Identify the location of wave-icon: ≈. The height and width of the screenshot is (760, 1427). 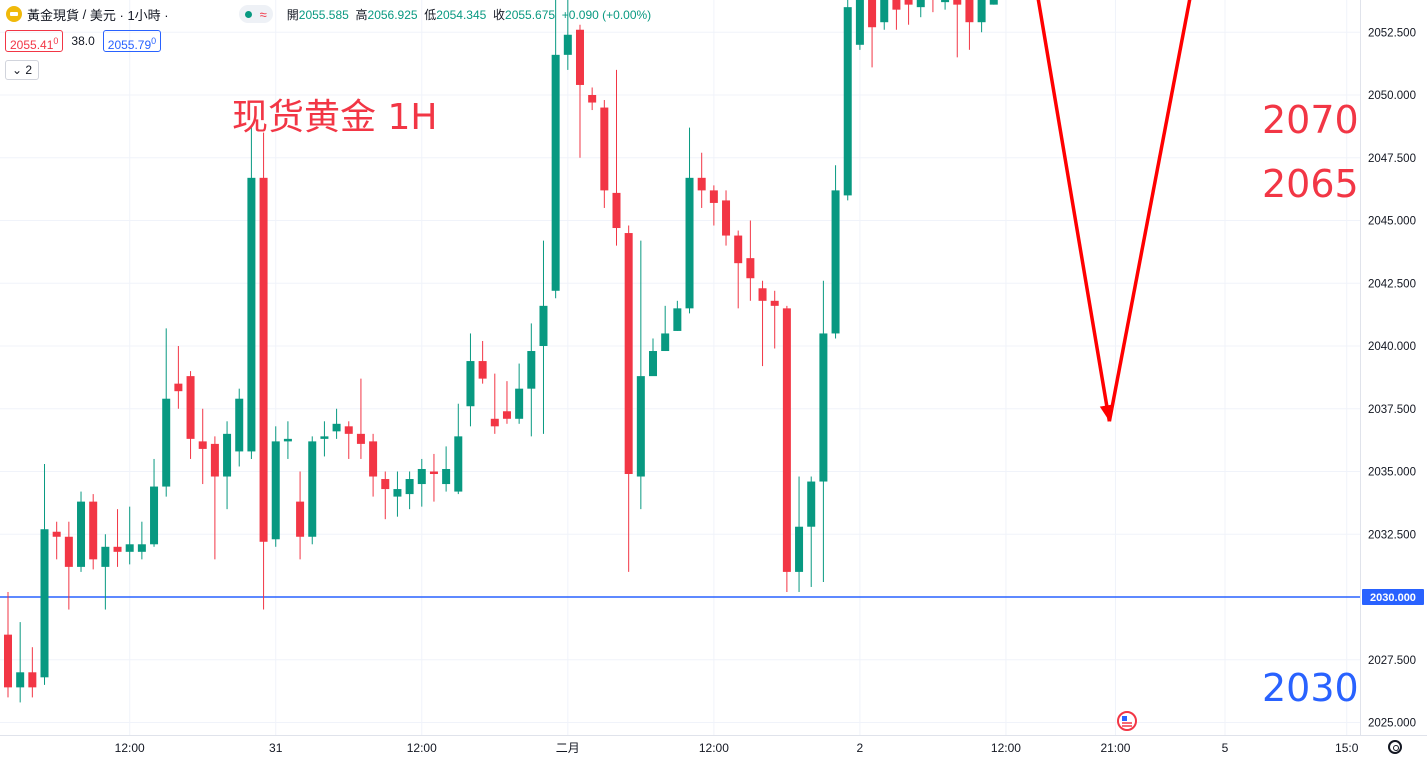
(263, 14).